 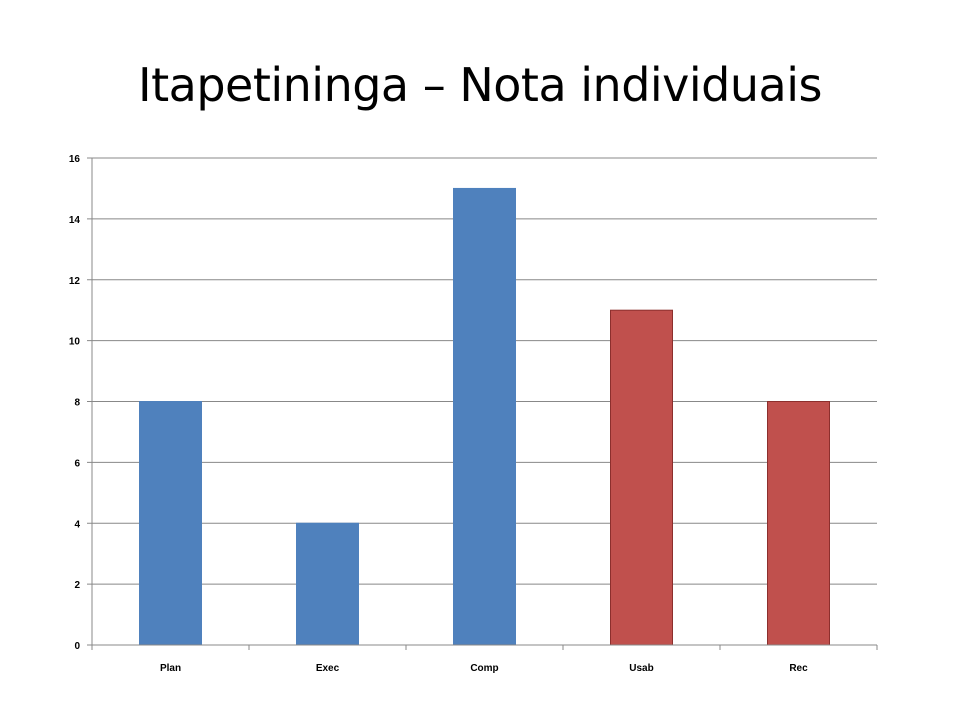 I want to click on y-tick-label: 2, so click(x=77, y=585).